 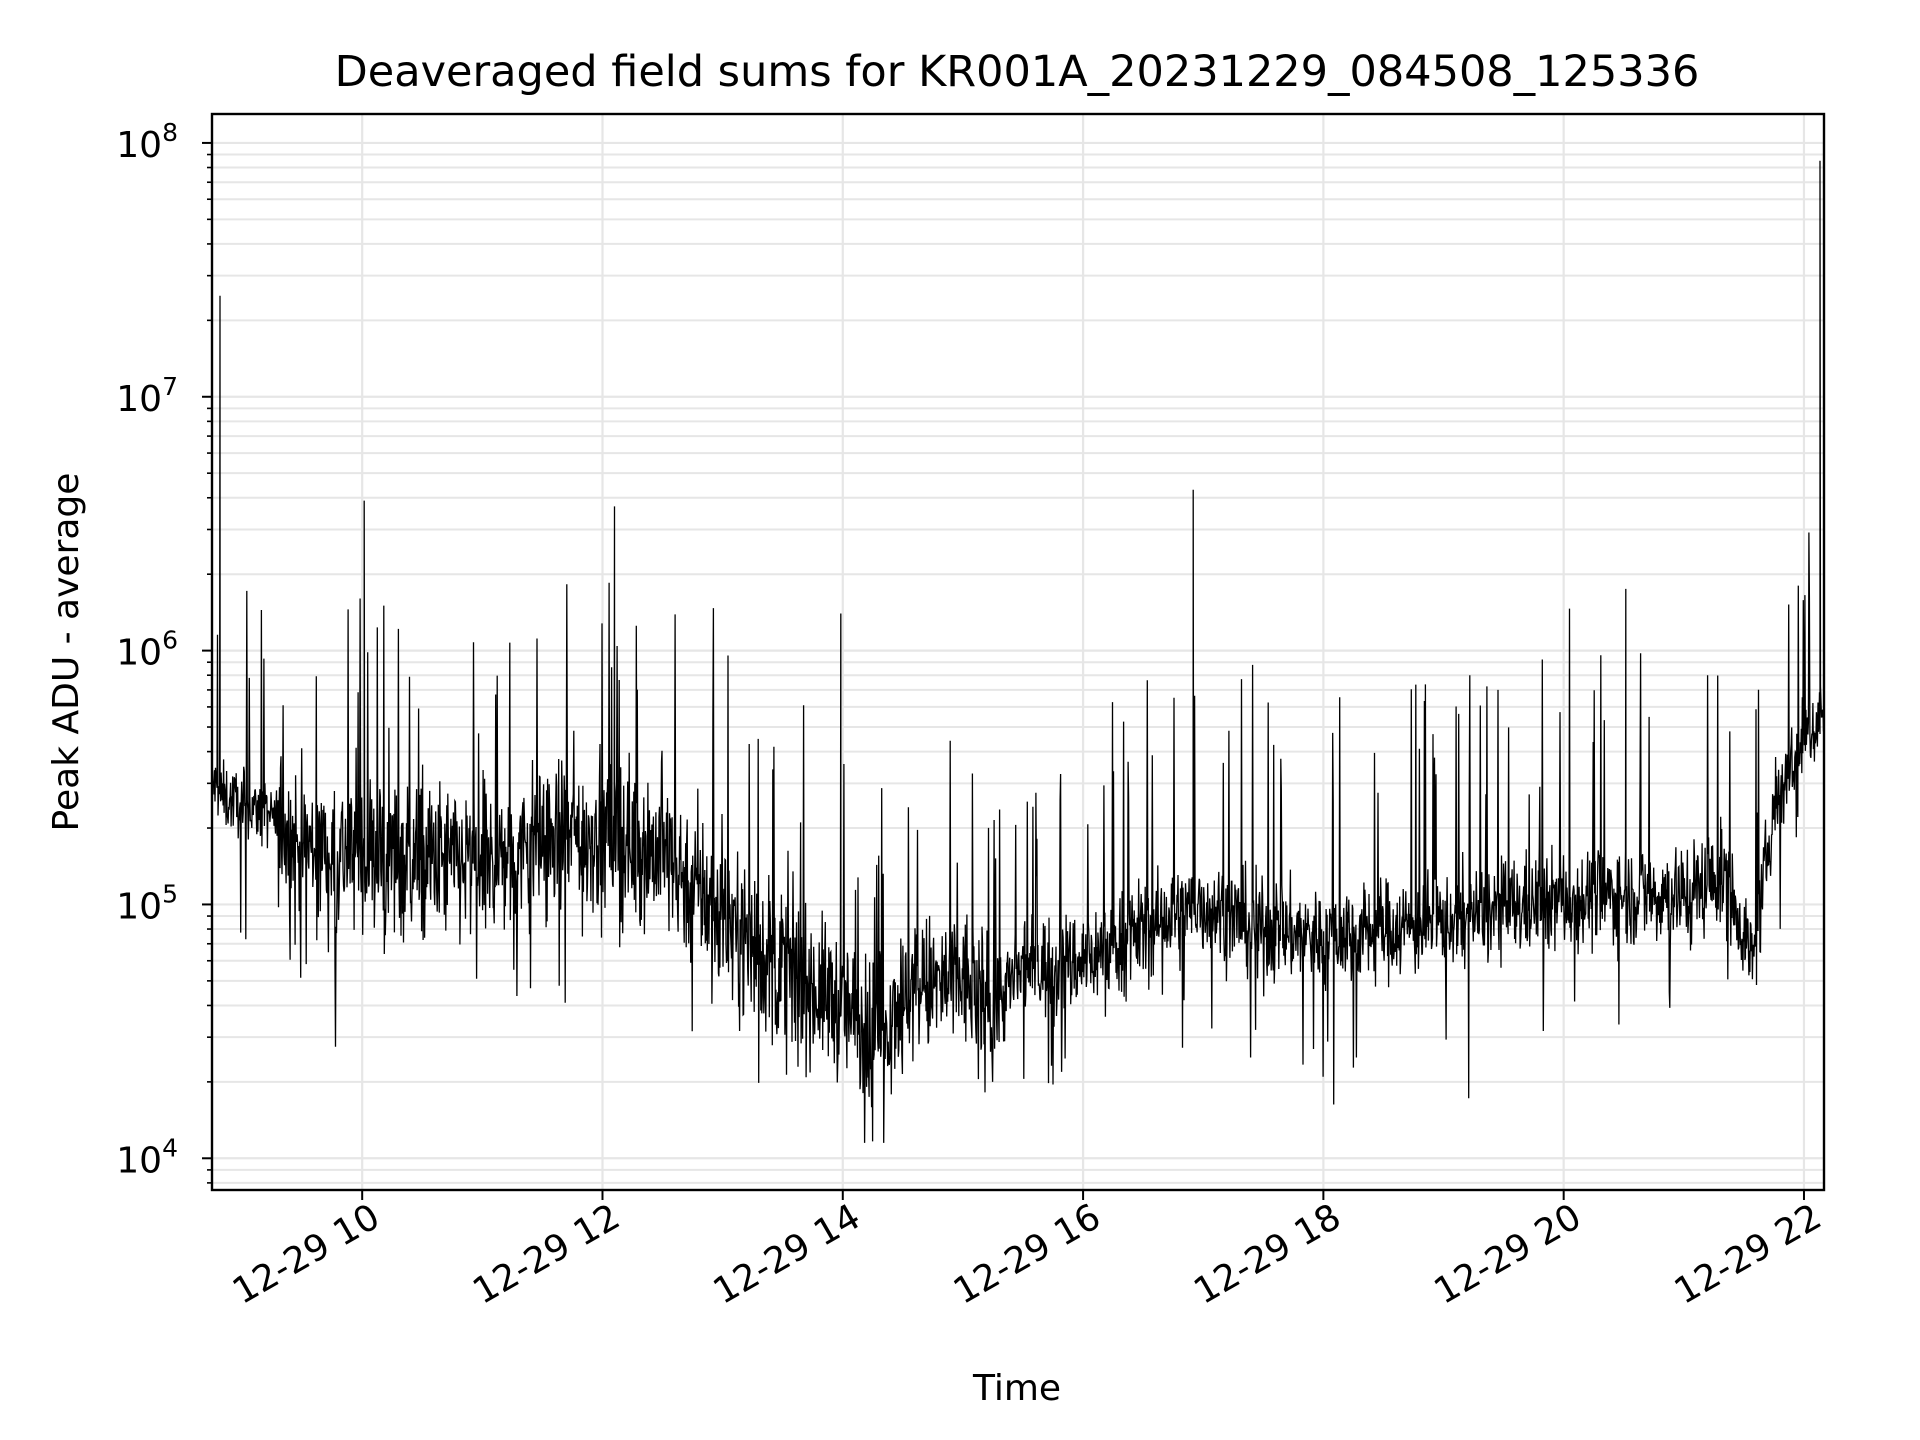 I want to click on x-tick-label: 12-29 14, so click(x=787, y=1254).